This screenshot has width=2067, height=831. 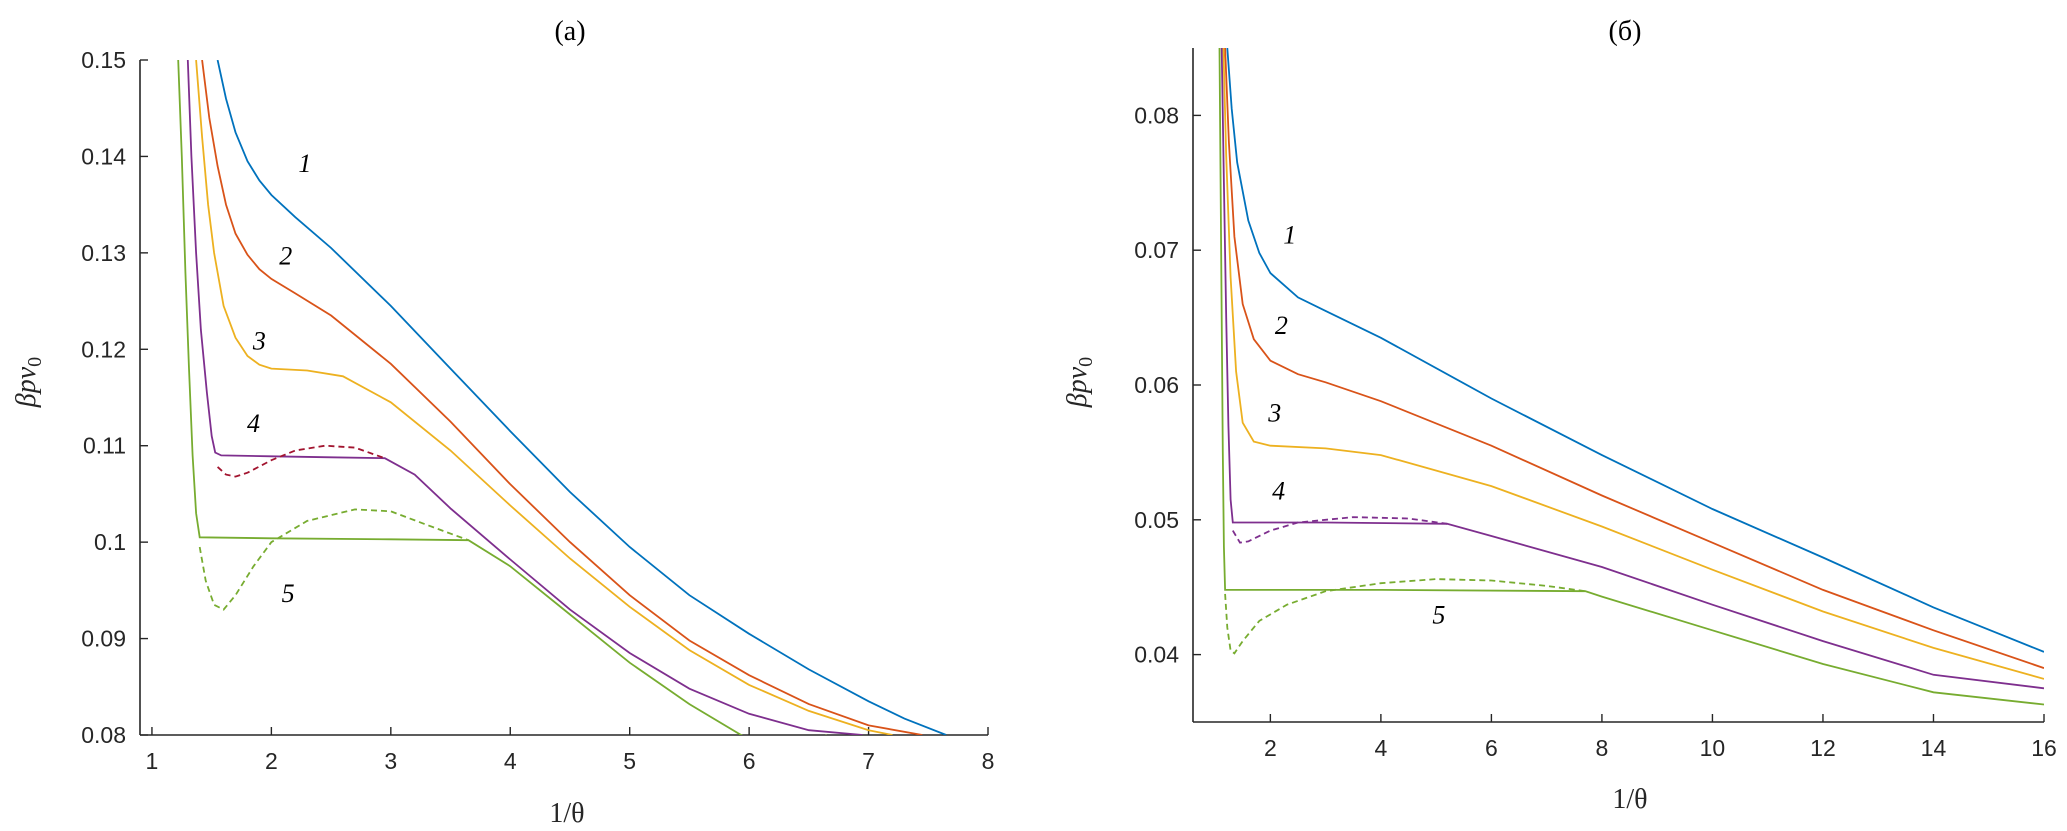 What do you see at coordinates (333, 559) in the screenshot?
I see `series-line-a-5-unstable` at bounding box center [333, 559].